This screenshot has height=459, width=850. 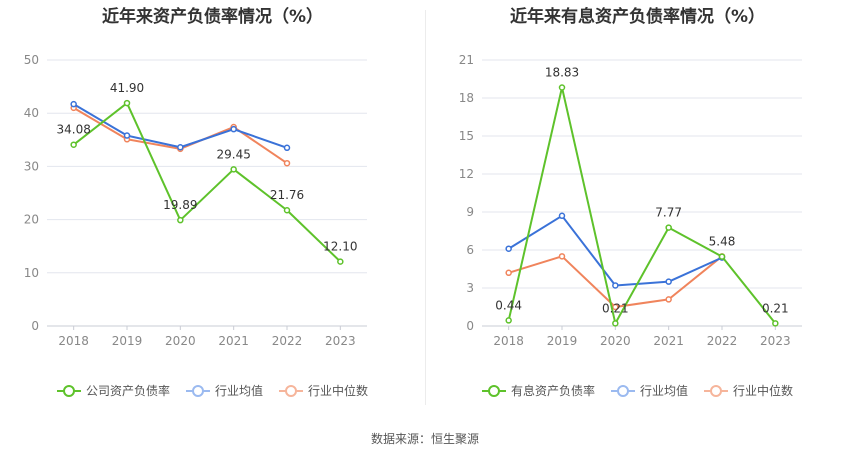 What do you see at coordinates (127, 88) in the screenshot?
I see `data-label: 41.90` at bounding box center [127, 88].